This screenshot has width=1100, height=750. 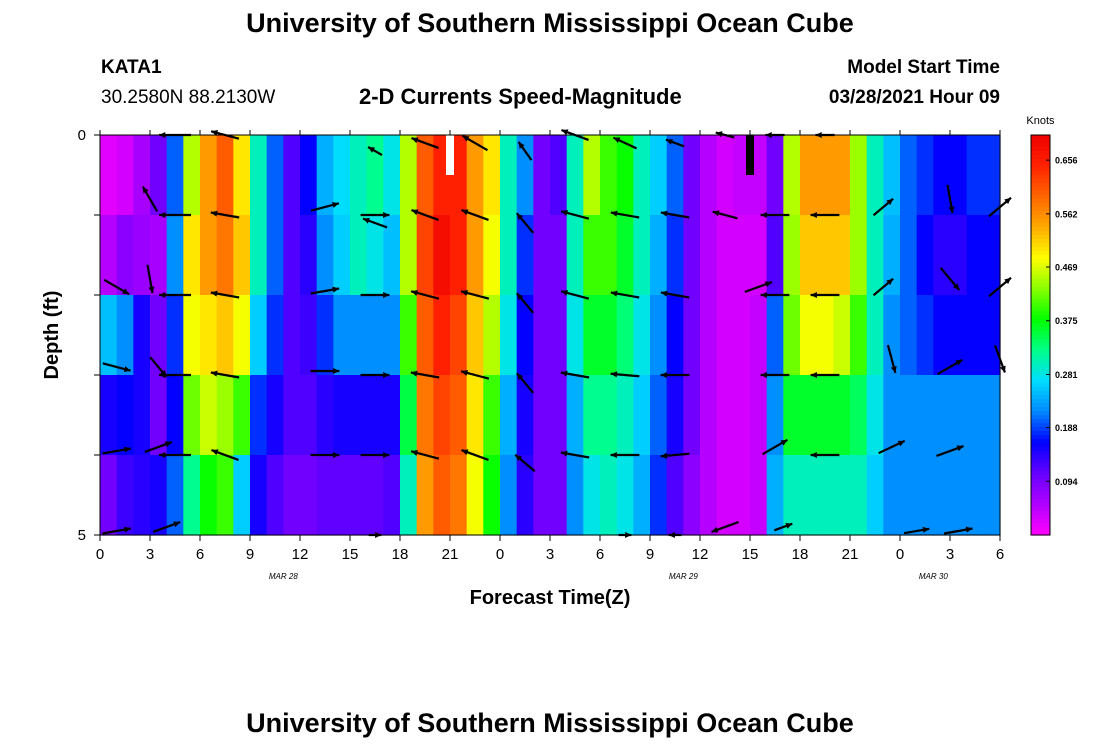 What do you see at coordinates (800, 554) in the screenshot?
I see `x-tick-label: 18` at bounding box center [800, 554].